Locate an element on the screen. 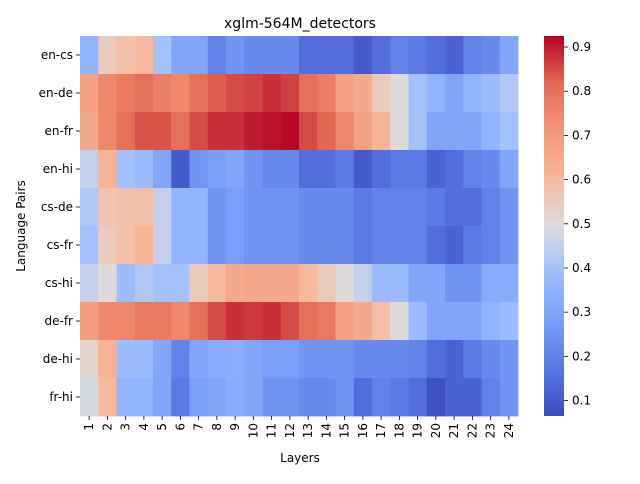  chart-title: xglm-564M_detectors is located at coordinates (300, 24).